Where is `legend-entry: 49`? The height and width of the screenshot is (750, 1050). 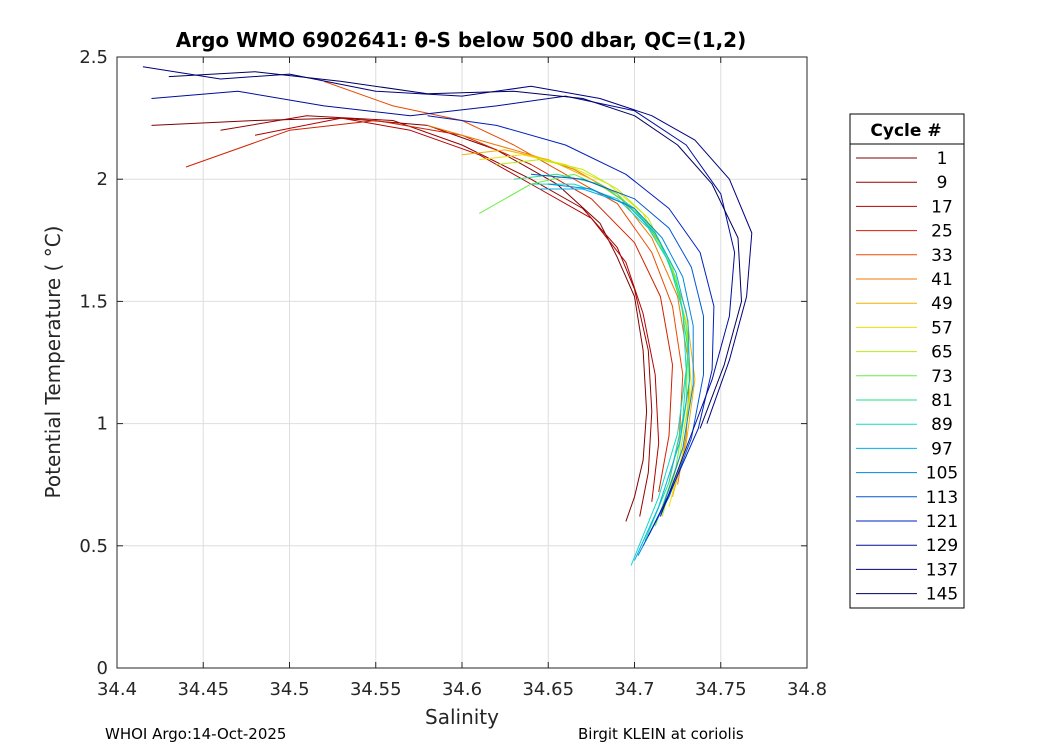 legend-entry: 49 is located at coordinates (904, 304).